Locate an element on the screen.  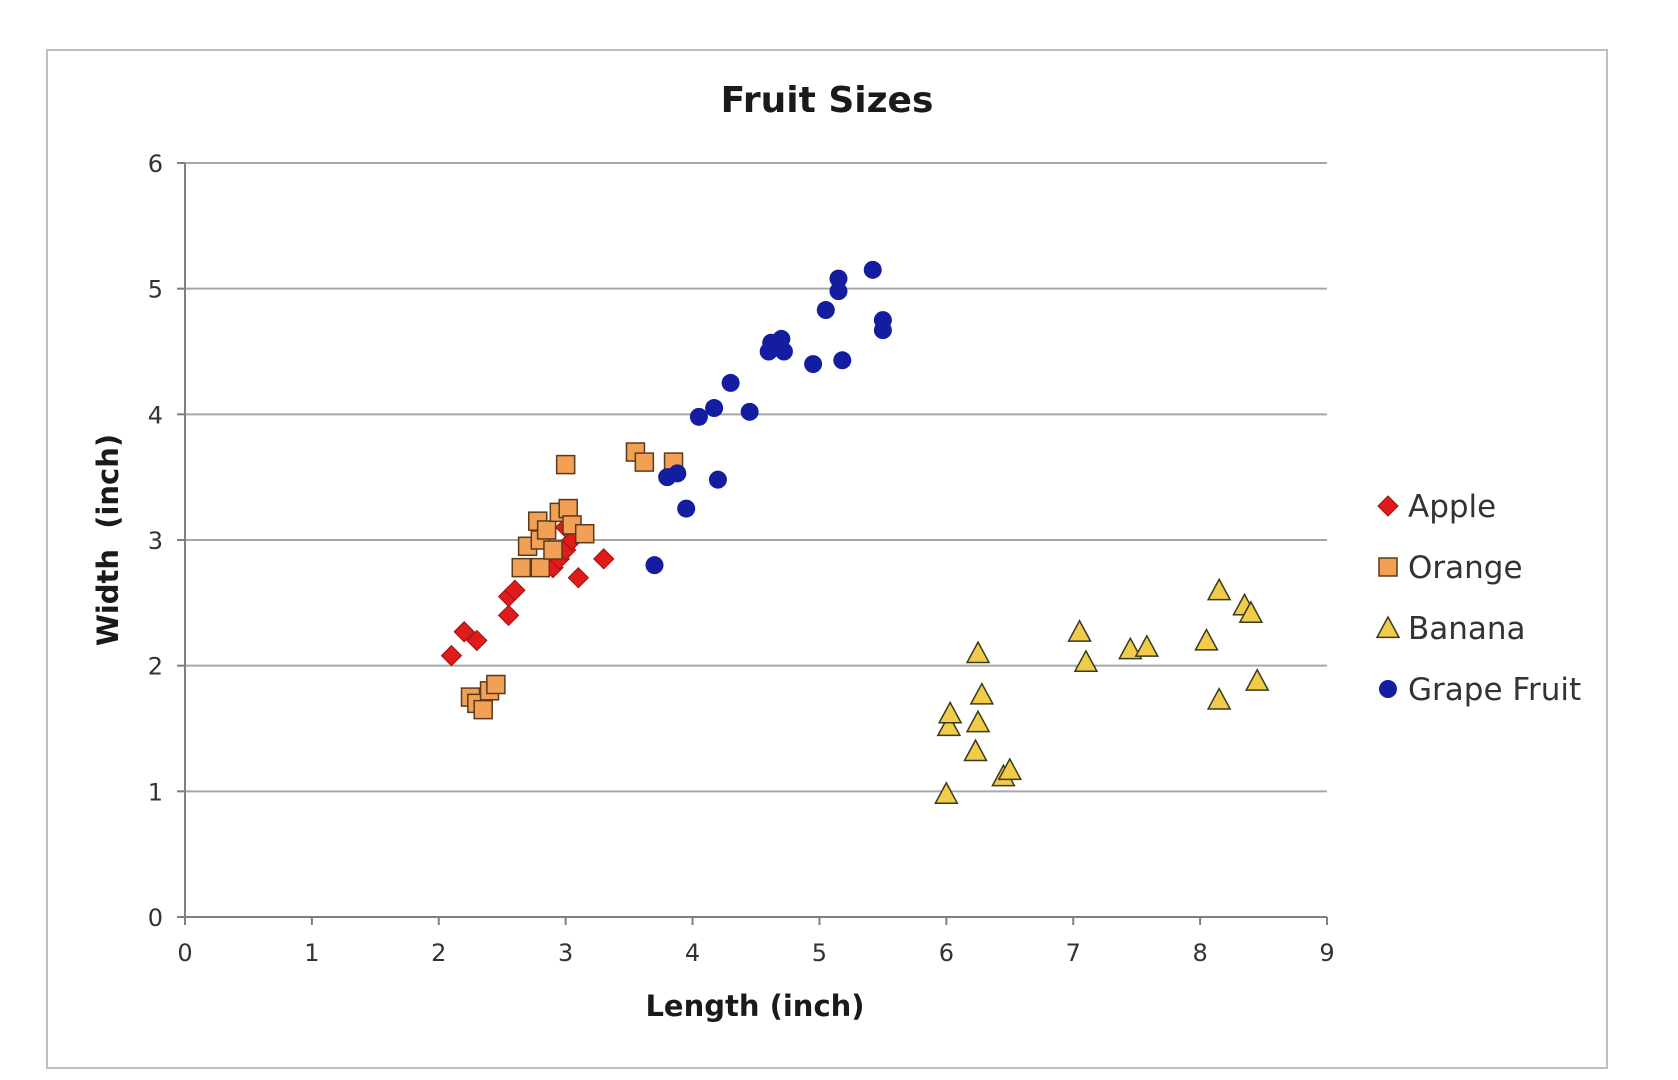
y-axis-title: Width (inch) is located at coordinates (108, 540).